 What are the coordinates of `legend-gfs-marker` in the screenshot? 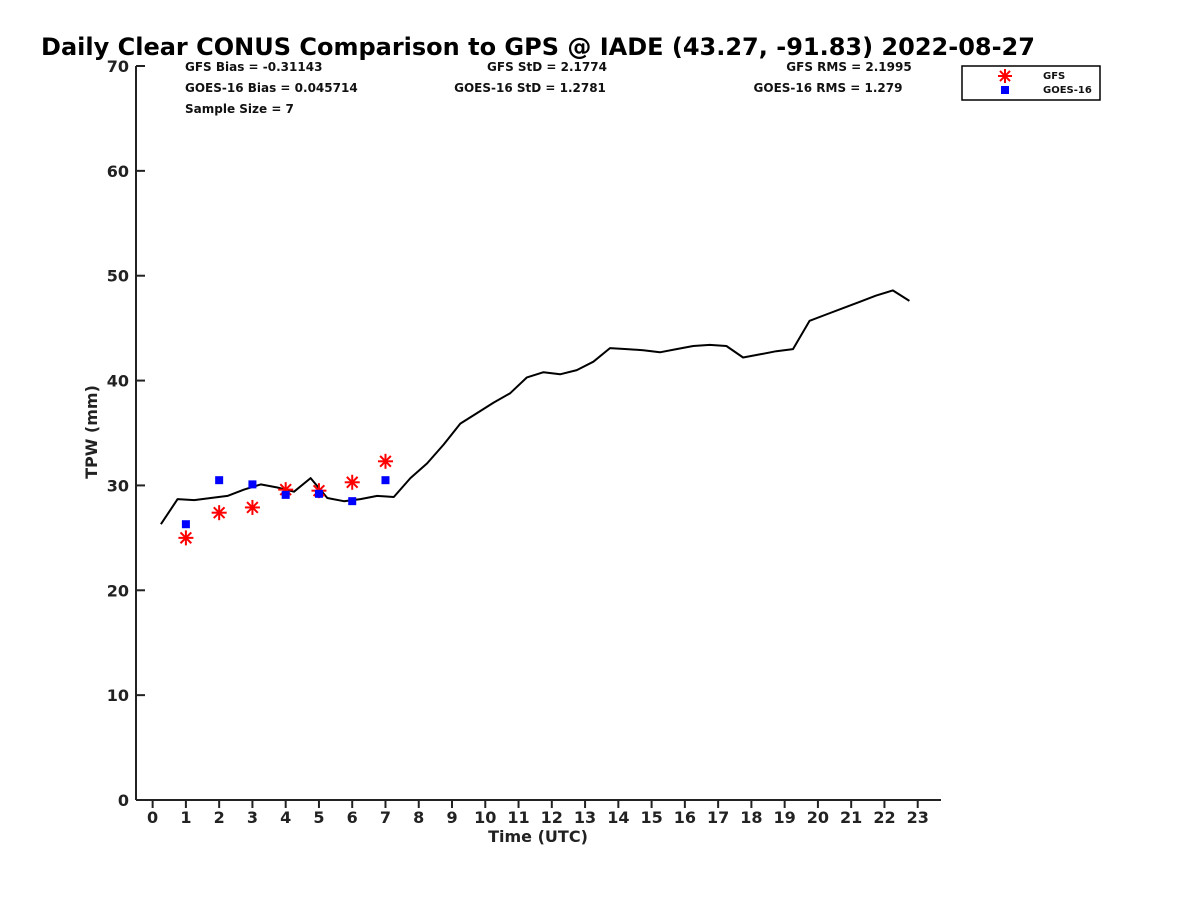 It's located at (1005, 76).